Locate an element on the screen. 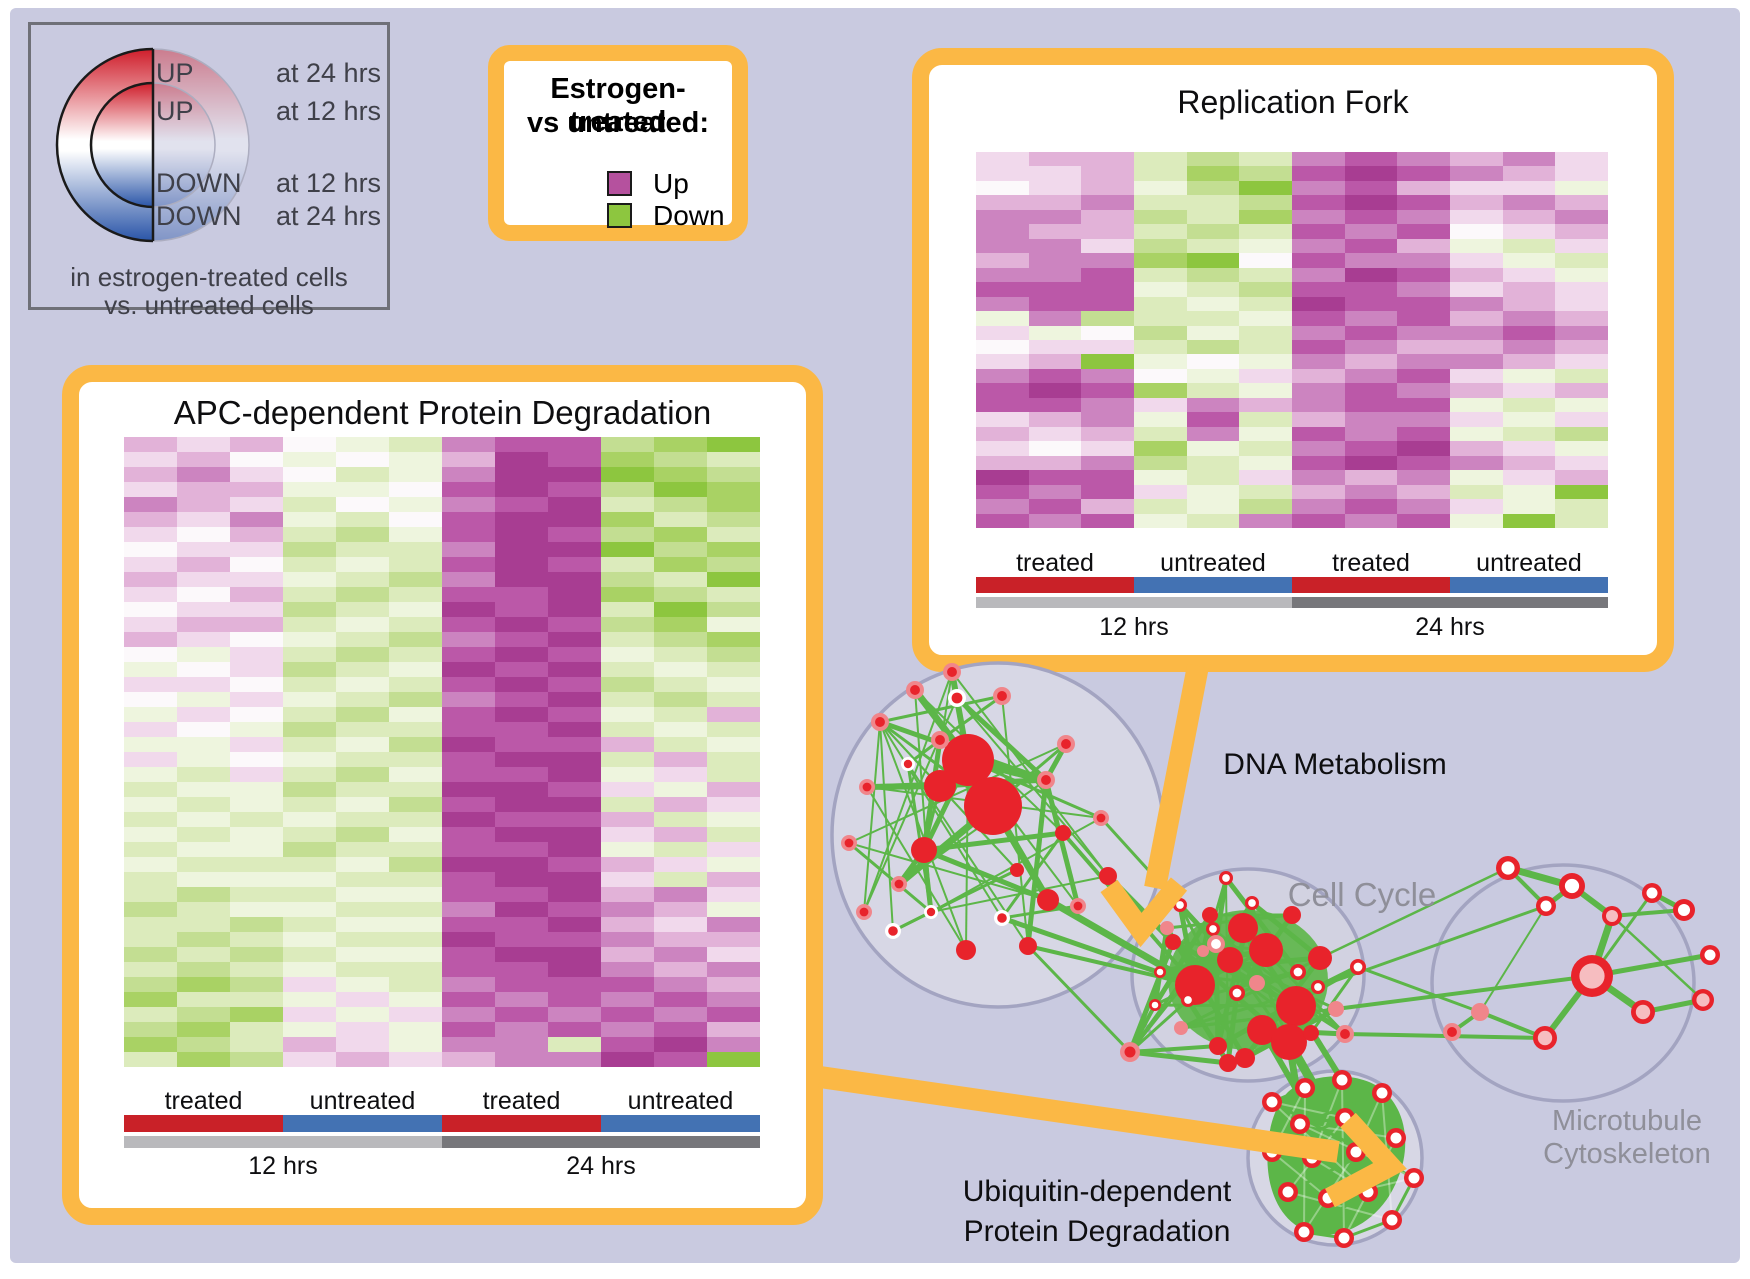 The image size is (1750, 1279). apc-degradation-title: APC-dependent Protein Degradation is located at coordinates (442, 412).